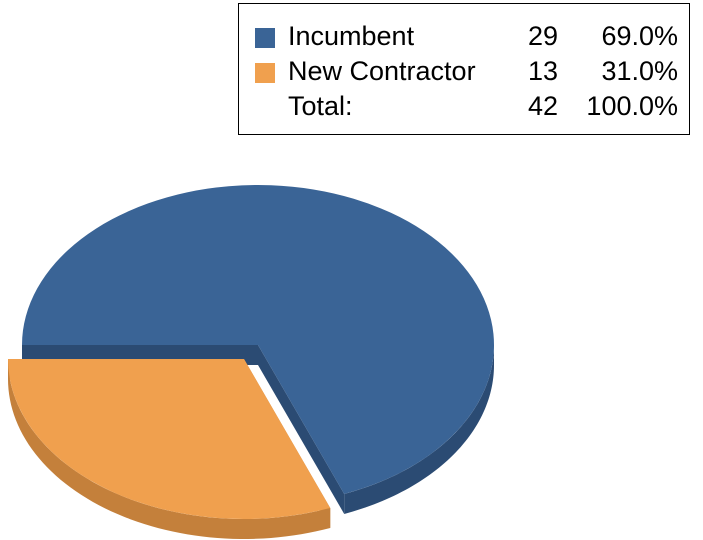 The width and height of the screenshot is (703, 540). What do you see at coordinates (351, 36) in the screenshot?
I see `legend-label: Incumbent` at bounding box center [351, 36].